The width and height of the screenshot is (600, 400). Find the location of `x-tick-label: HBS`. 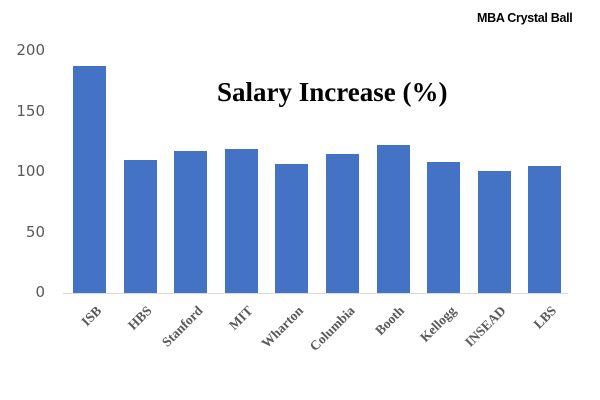

x-tick-label: HBS is located at coordinates (140, 318).